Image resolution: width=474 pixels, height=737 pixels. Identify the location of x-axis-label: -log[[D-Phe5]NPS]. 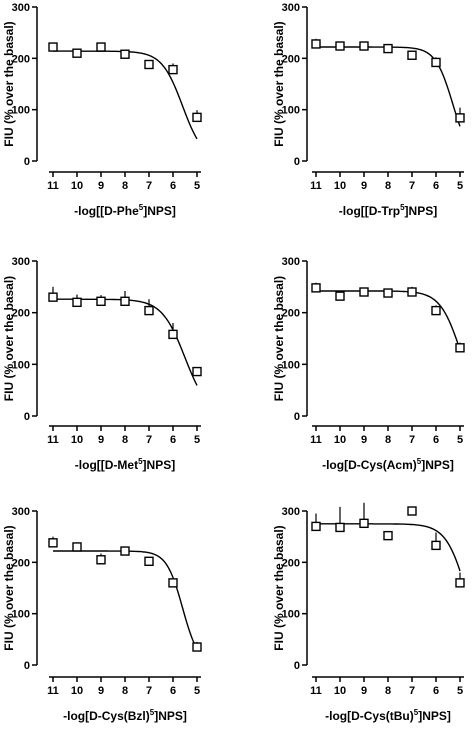
(125, 210).